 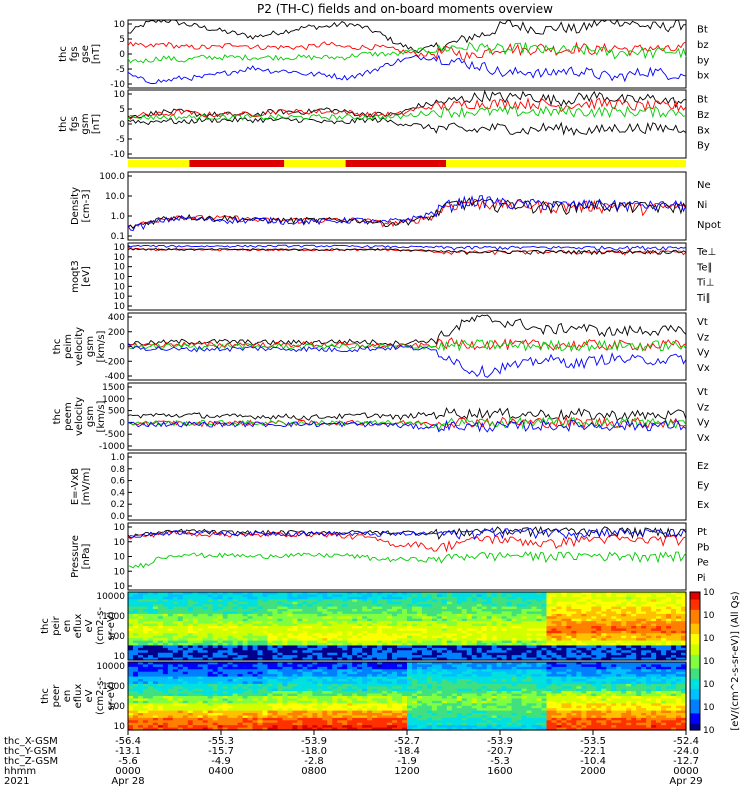 I want to click on panel-axis-label: (cm2-s-, so click(x=100, y=626).